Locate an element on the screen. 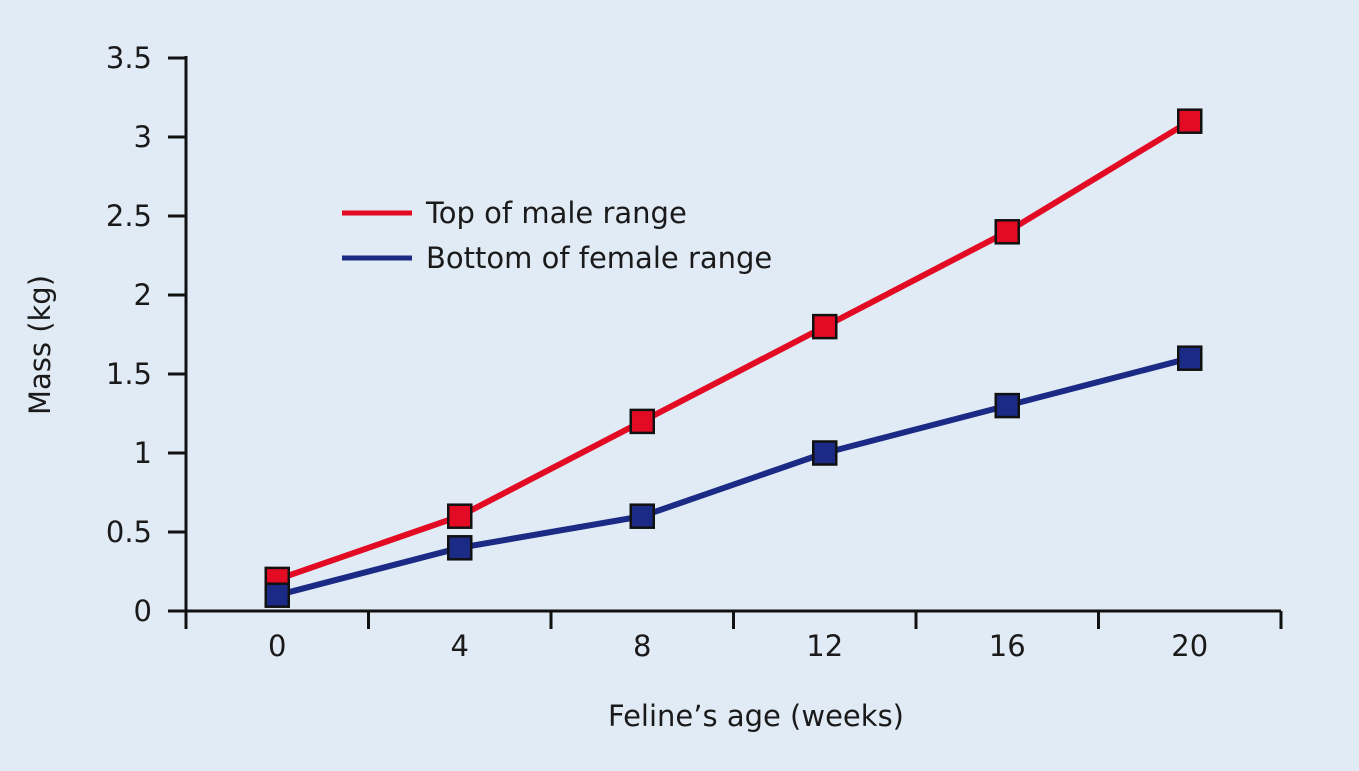 Image resolution: width=1359 pixels, height=771 pixels. x-tick-label: 8 is located at coordinates (642, 646).